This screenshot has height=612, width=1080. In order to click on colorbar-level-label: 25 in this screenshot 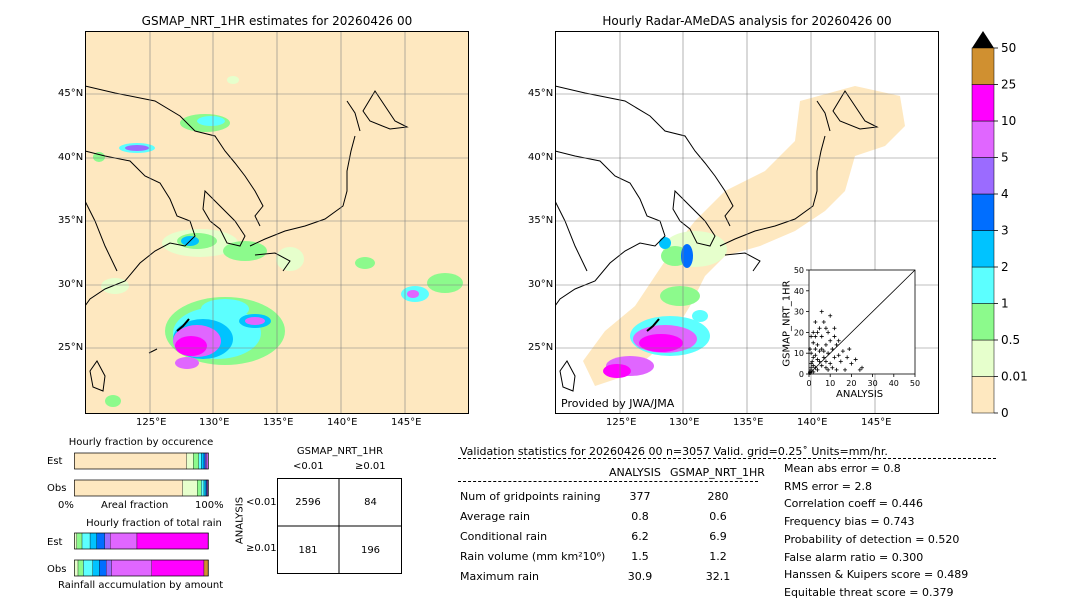, I will do `click(1008, 85)`.